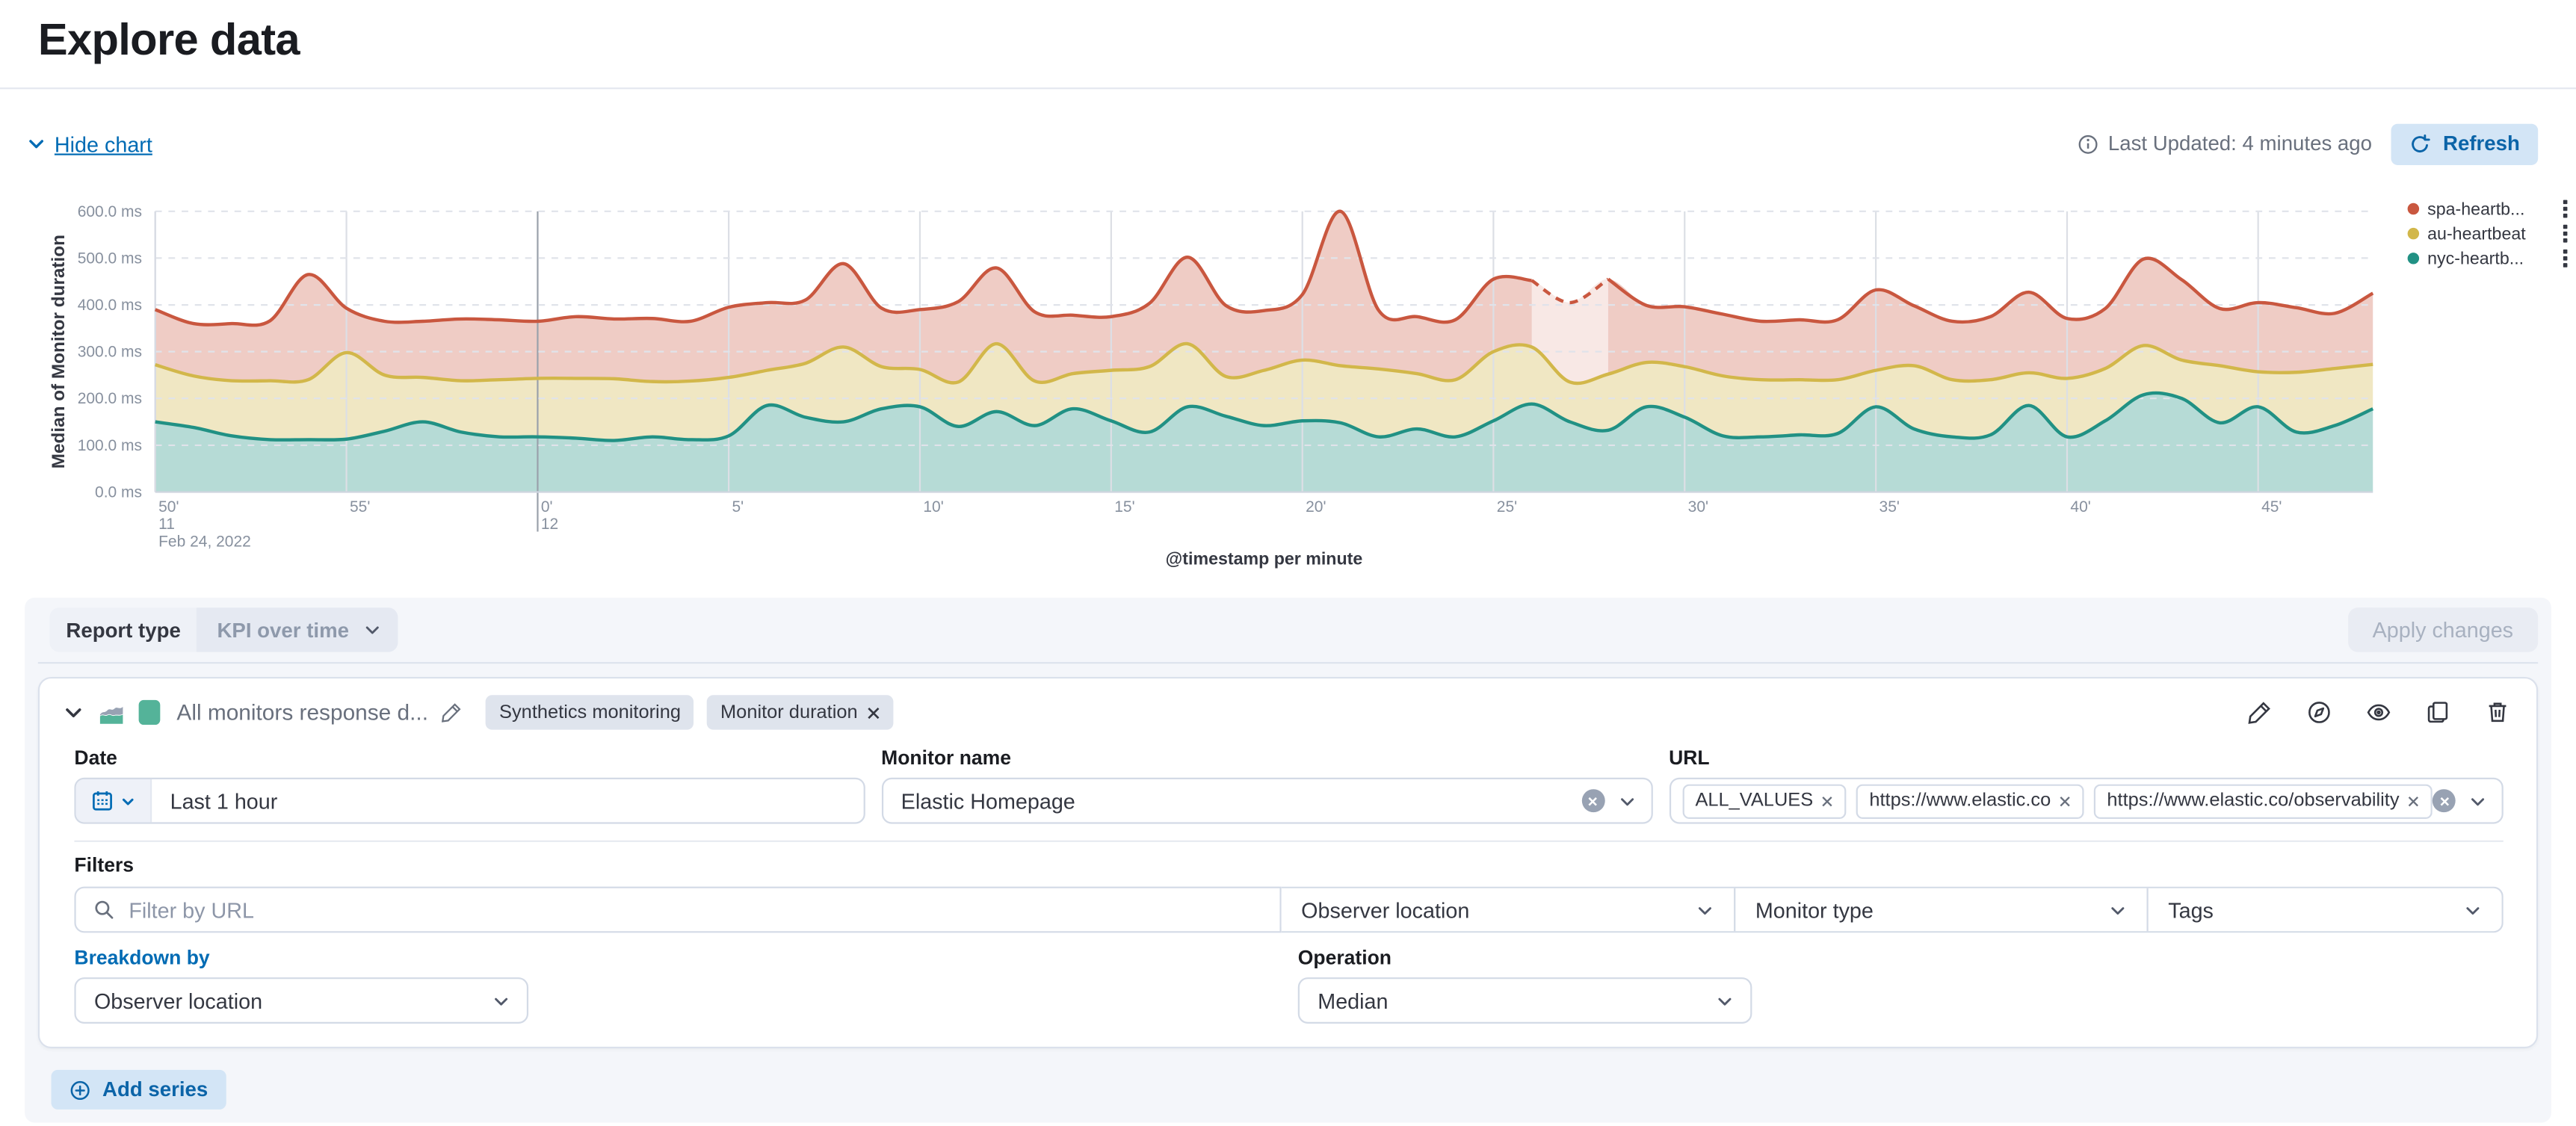 This screenshot has width=2576, height=1126. I want to click on svg-text: 15', so click(1124, 507).